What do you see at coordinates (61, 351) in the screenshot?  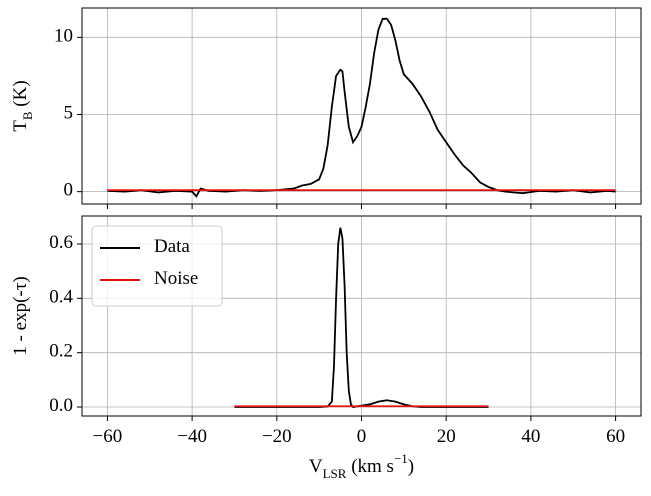 I see `y-tick-label: 0.2` at bounding box center [61, 351].